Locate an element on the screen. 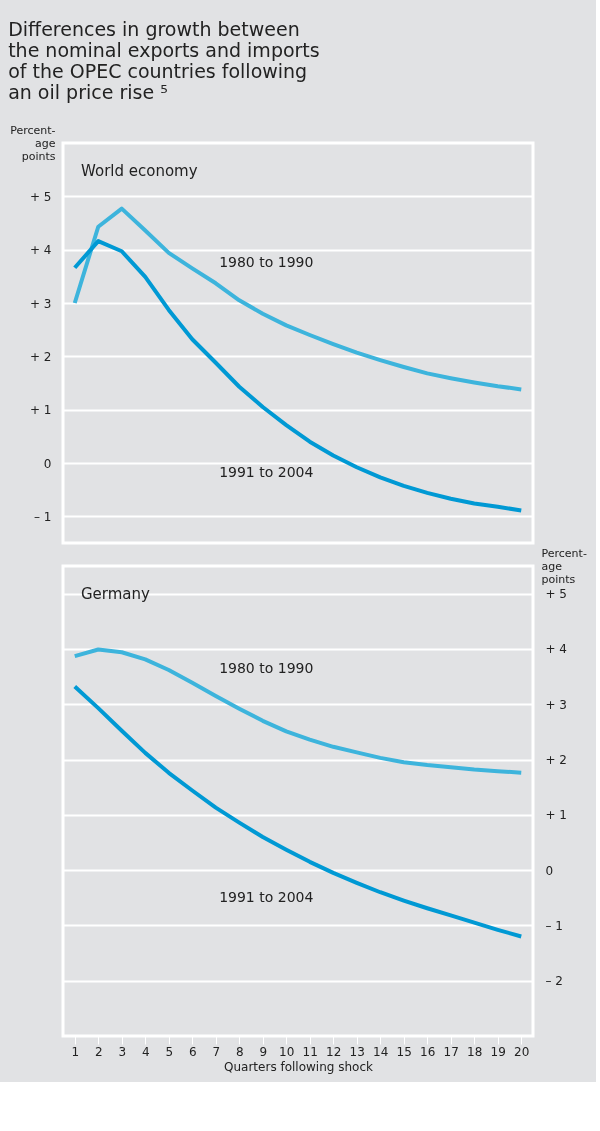  x-tick-label: 8 is located at coordinates (239, 1051).